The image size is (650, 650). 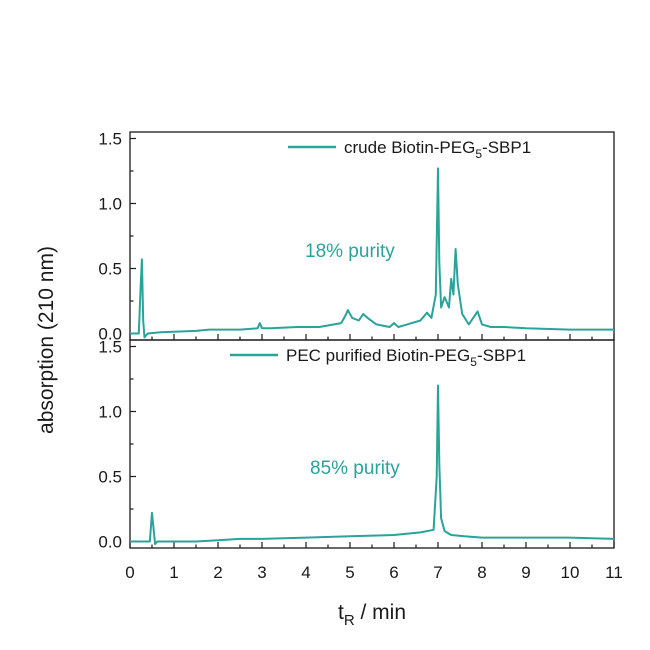 I want to click on x-axis-title: tR / min, so click(x=372, y=615).